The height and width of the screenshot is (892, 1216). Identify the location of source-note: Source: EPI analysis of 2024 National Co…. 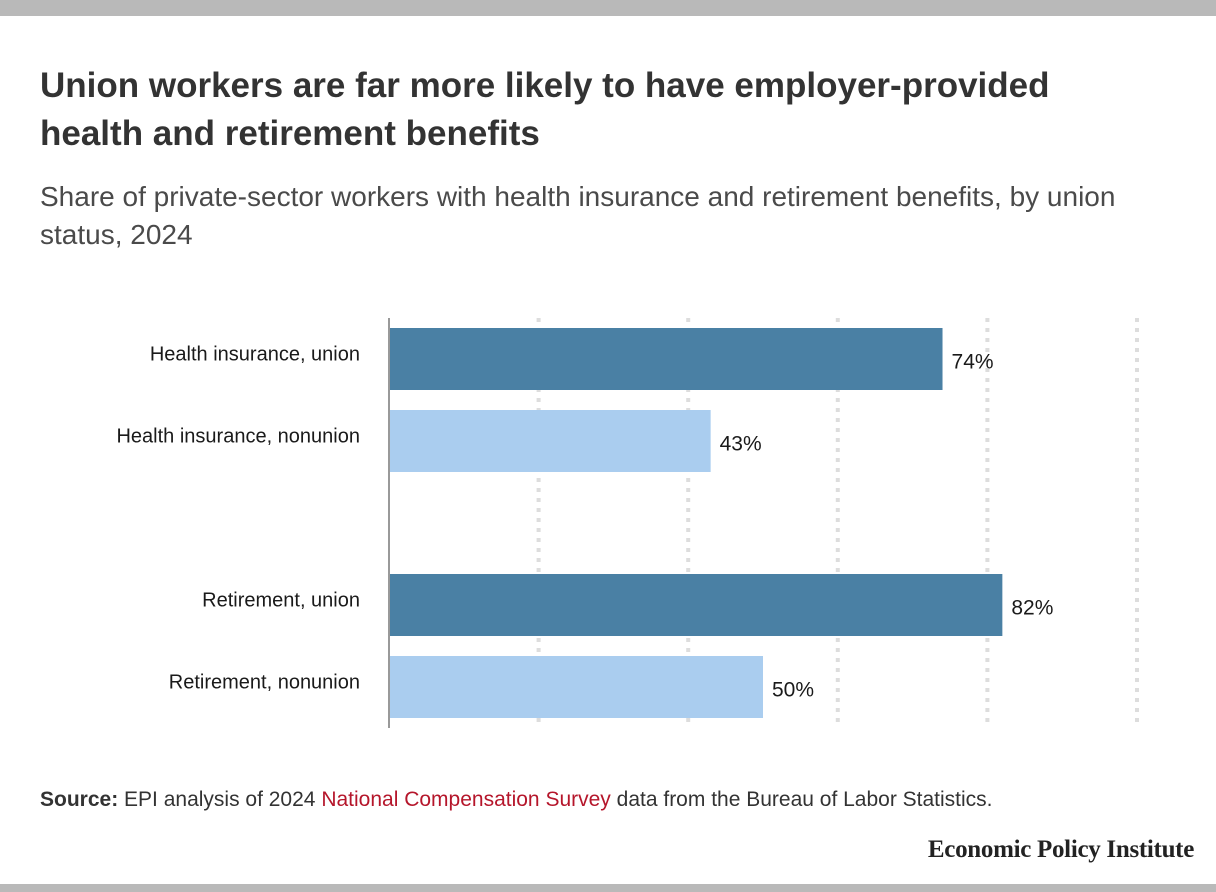
(615, 800).